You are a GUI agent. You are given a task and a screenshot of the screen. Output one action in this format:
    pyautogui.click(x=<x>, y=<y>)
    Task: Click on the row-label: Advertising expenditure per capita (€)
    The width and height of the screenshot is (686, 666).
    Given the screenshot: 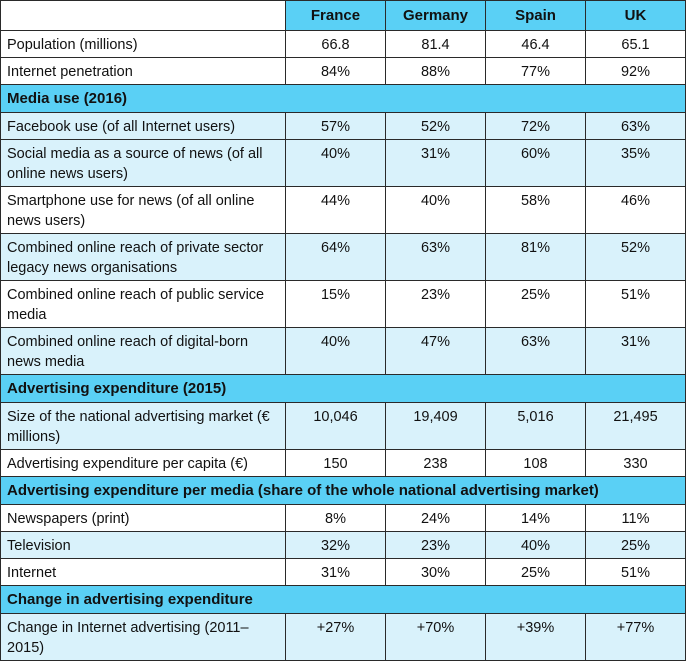 What is the action you would take?
    pyautogui.click(x=143, y=463)
    